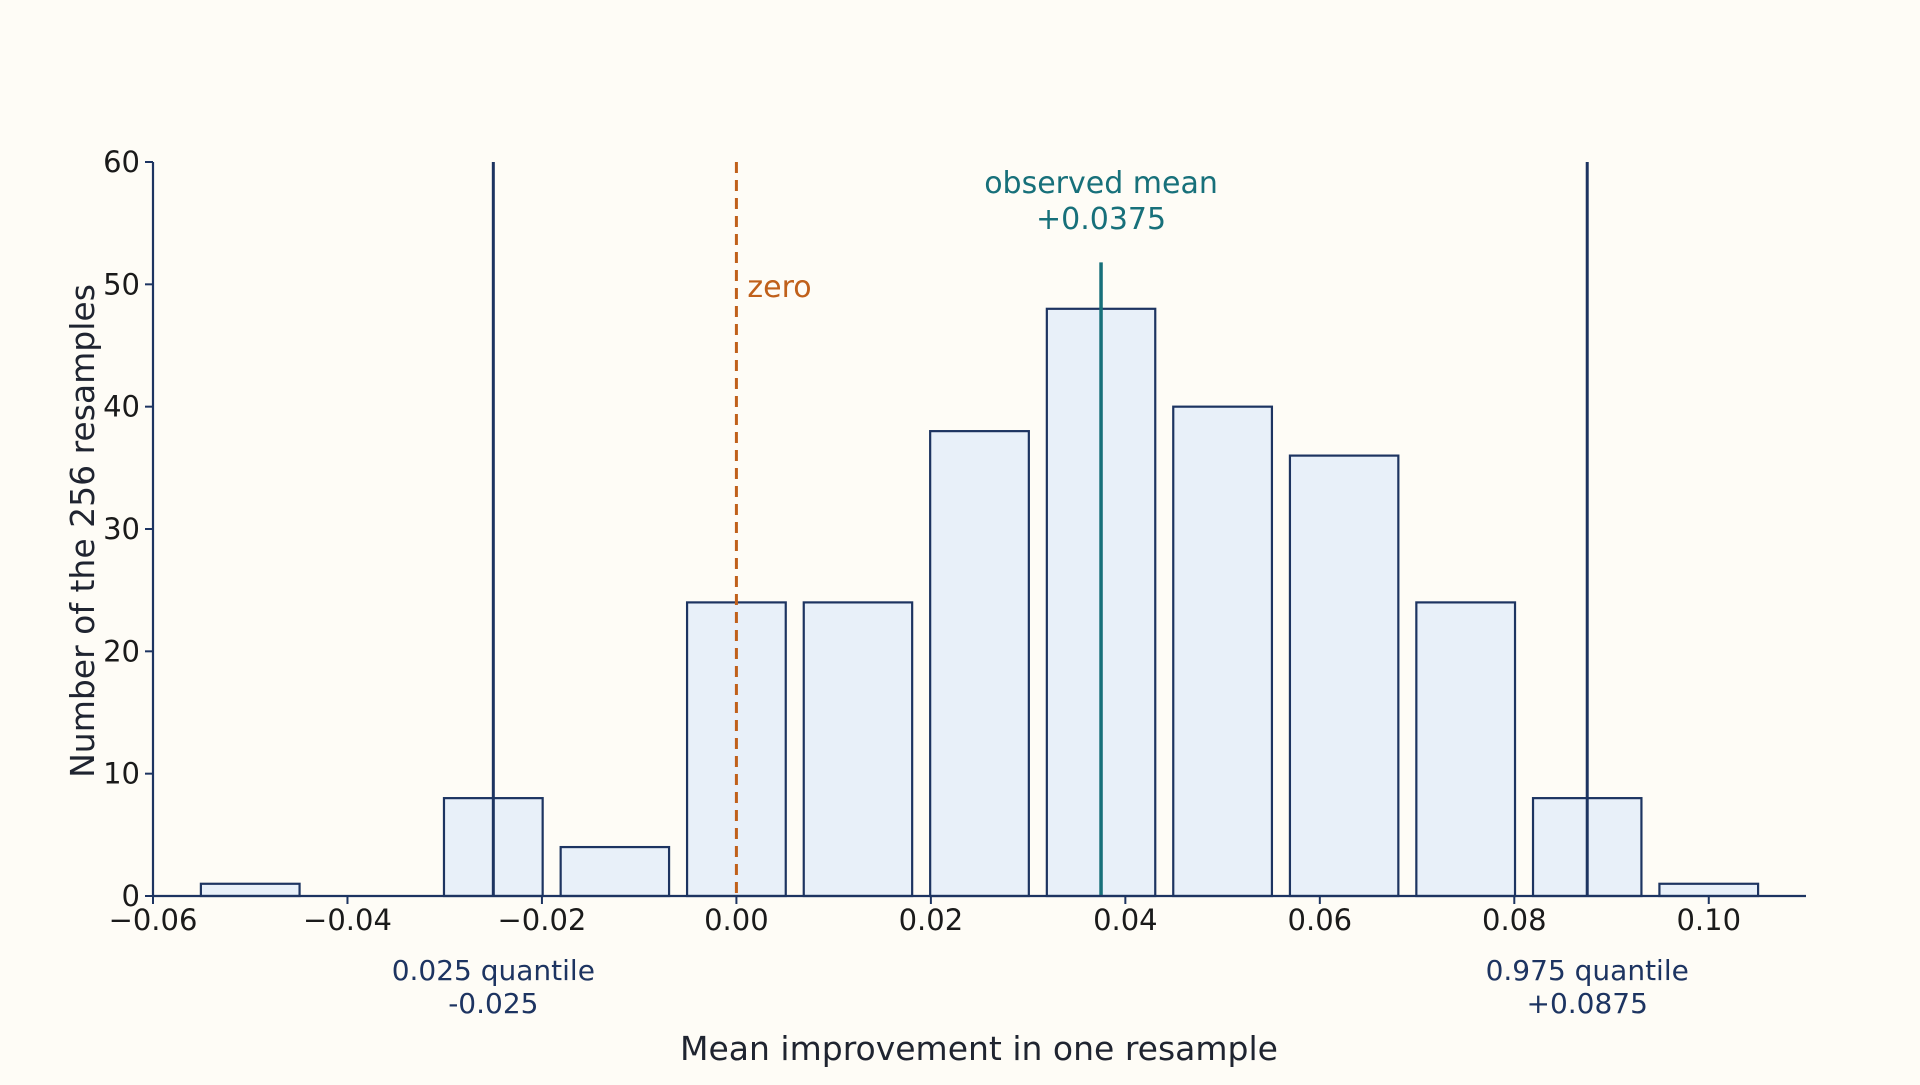 This screenshot has width=1920, height=1085. What do you see at coordinates (1587, 1003) in the screenshot?
I see `upper-quantile-label-line-2: +0.0875` at bounding box center [1587, 1003].